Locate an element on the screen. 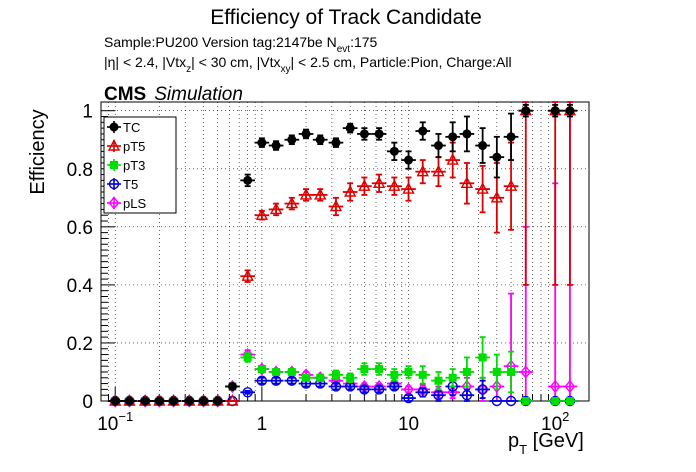 The width and height of the screenshot is (696, 472). y-axis-label: Efficiency is located at coordinates (38, 151).